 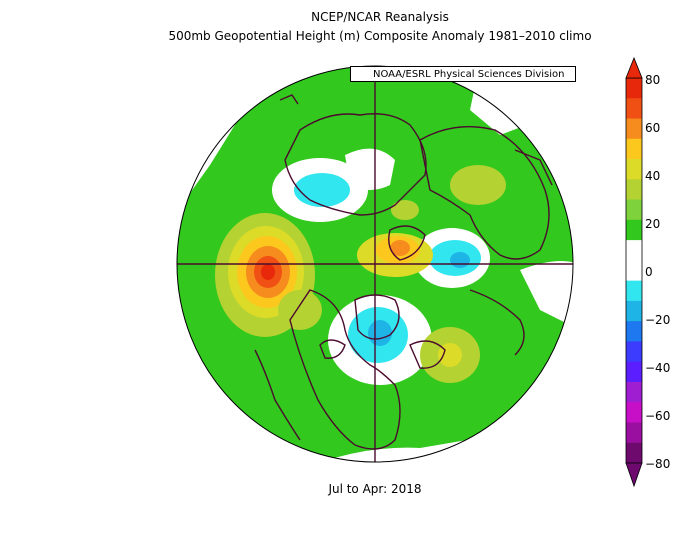 I want to click on ridge-west-coast, so click(x=300, y=310).